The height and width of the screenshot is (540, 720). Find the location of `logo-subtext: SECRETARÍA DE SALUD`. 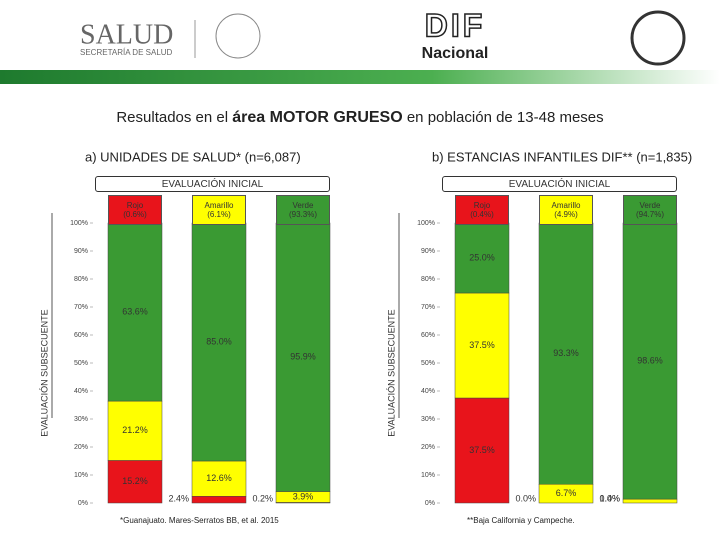

logo-subtext: SECRETARÍA DE SALUD is located at coordinates (126, 52).